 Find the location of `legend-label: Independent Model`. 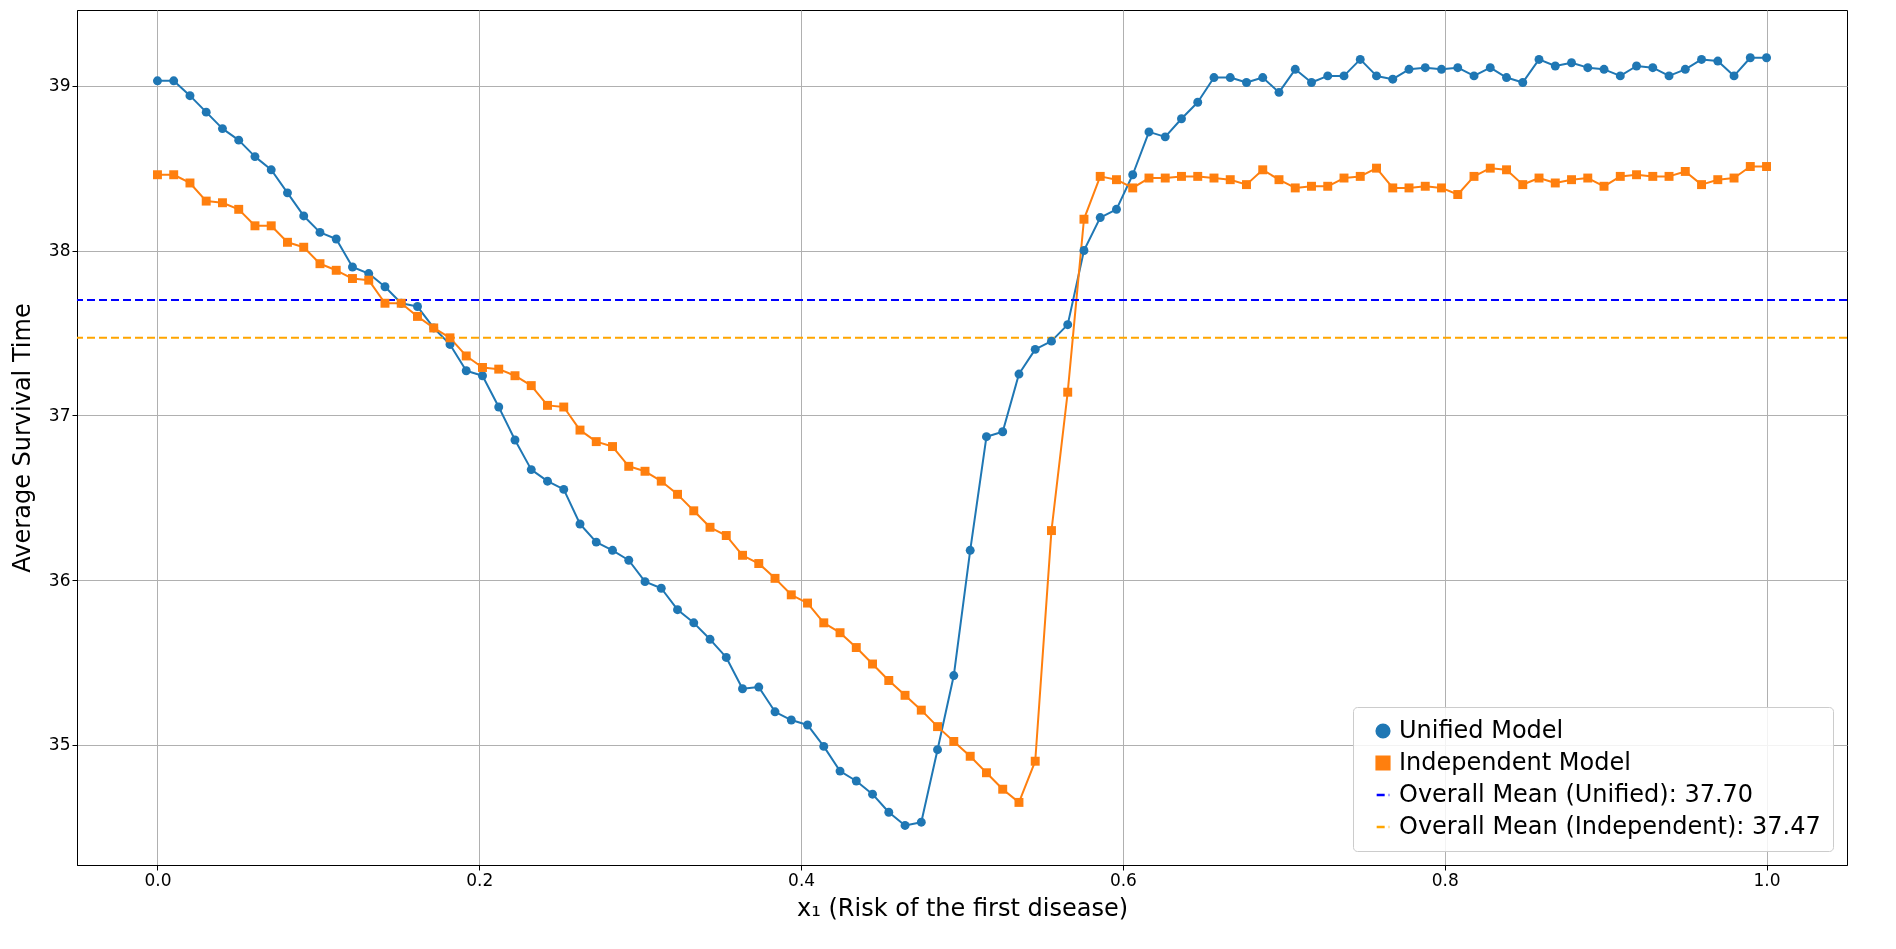

legend-label: Independent Model is located at coordinates (1515, 762).